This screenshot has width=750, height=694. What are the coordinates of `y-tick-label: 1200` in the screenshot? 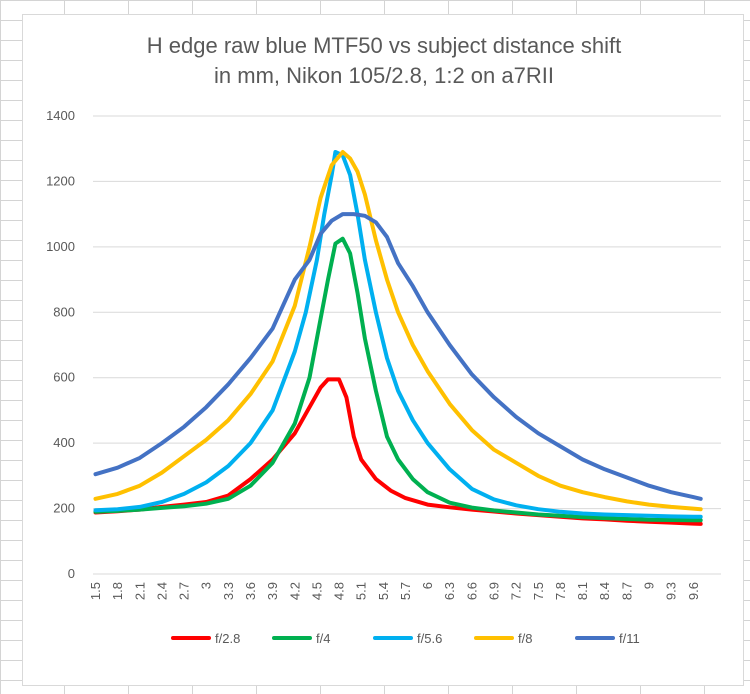 It's located at (60, 180).